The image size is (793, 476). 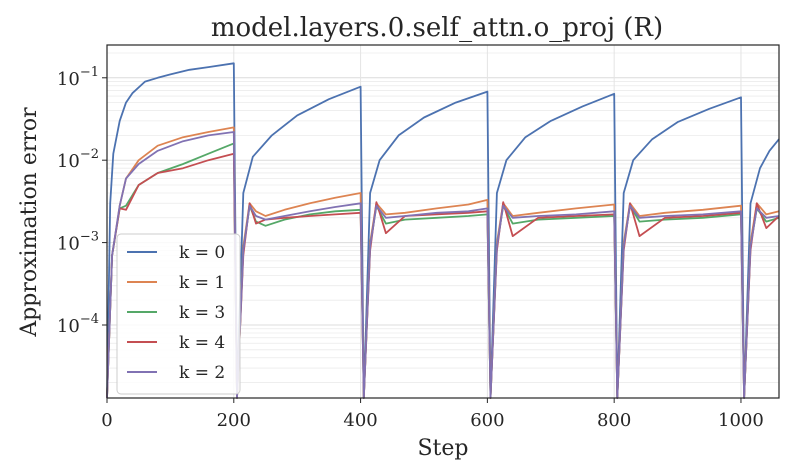 What do you see at coordinates (487, 420) in the screenshot?
I see `x-tick-label: 600` at bounding box center [487, 420].